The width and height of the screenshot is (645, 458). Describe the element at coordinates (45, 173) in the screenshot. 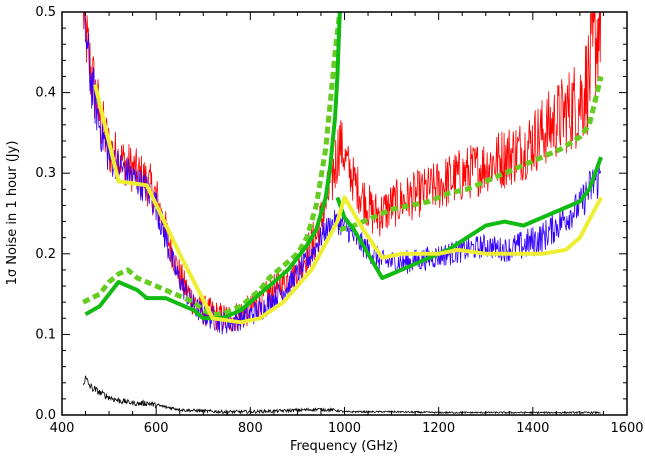

I see `y-tick-label: 0.3` at that location.